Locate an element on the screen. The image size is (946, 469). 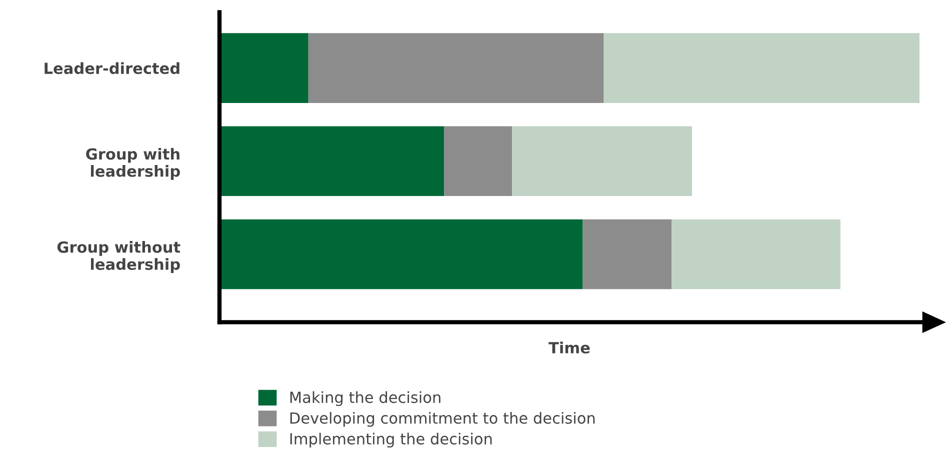
x-axis-title: Time is located at coordinates (569, 348).